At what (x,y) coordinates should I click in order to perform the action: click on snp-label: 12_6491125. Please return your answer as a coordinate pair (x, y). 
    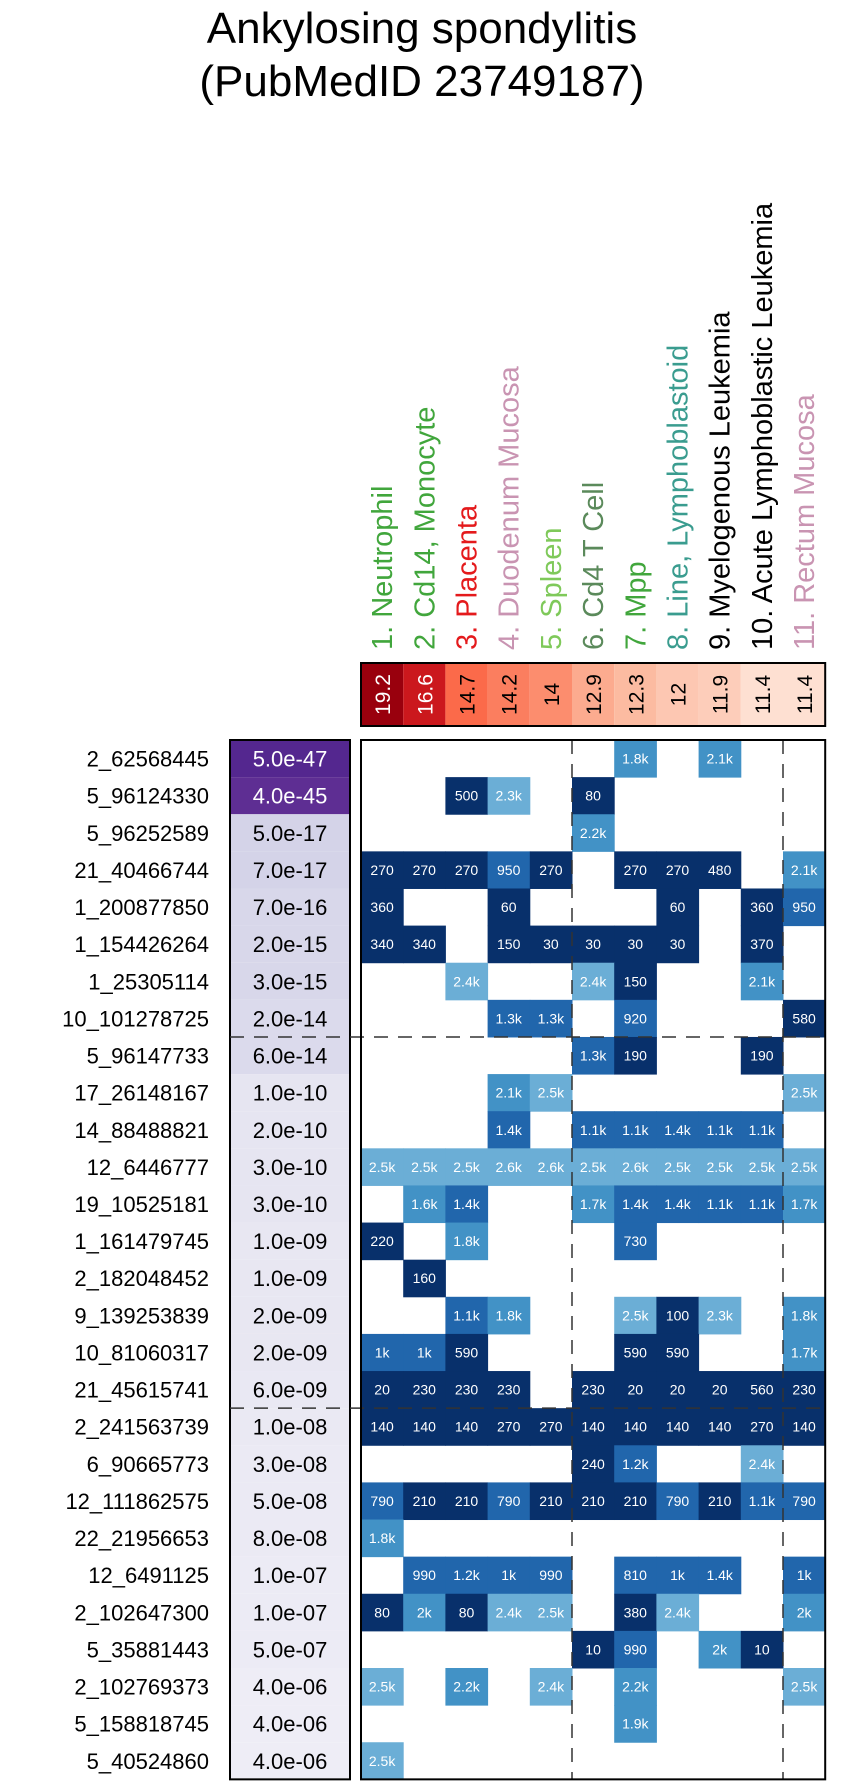
    Looking at the image, I should click on (148, 1575).